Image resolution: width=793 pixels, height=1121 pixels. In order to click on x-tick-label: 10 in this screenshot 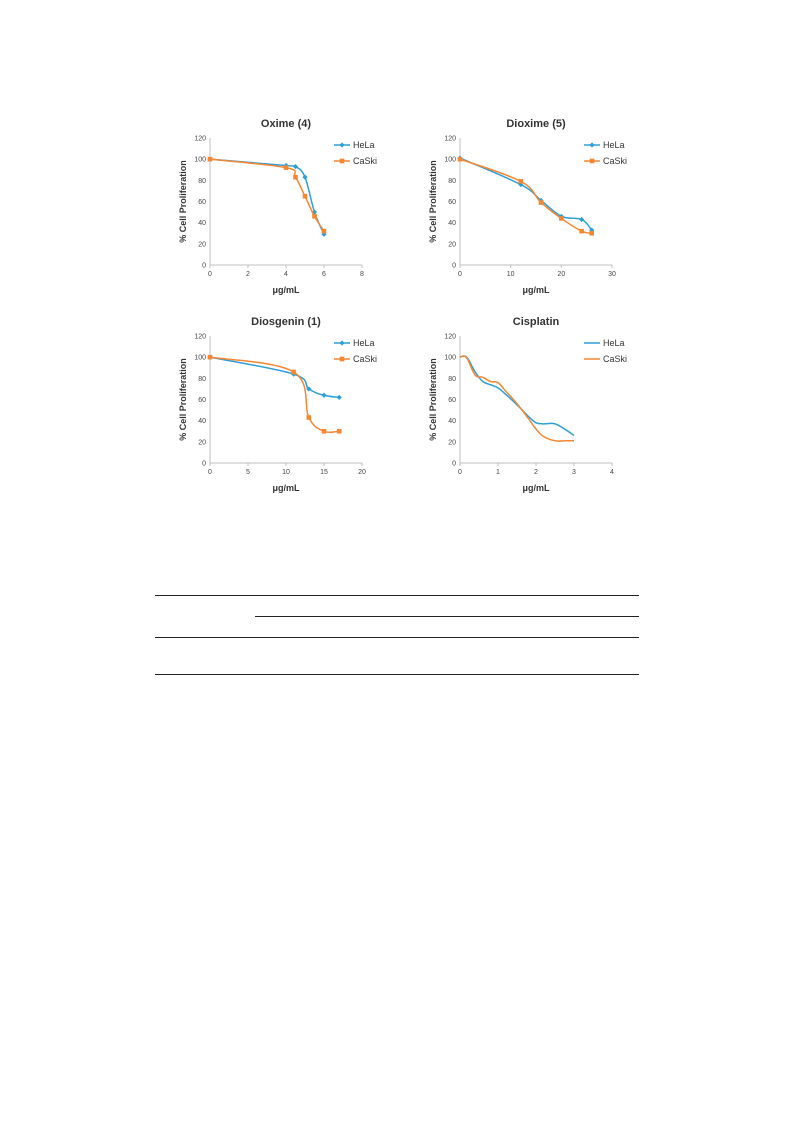, I will do `click(511, 274)`.